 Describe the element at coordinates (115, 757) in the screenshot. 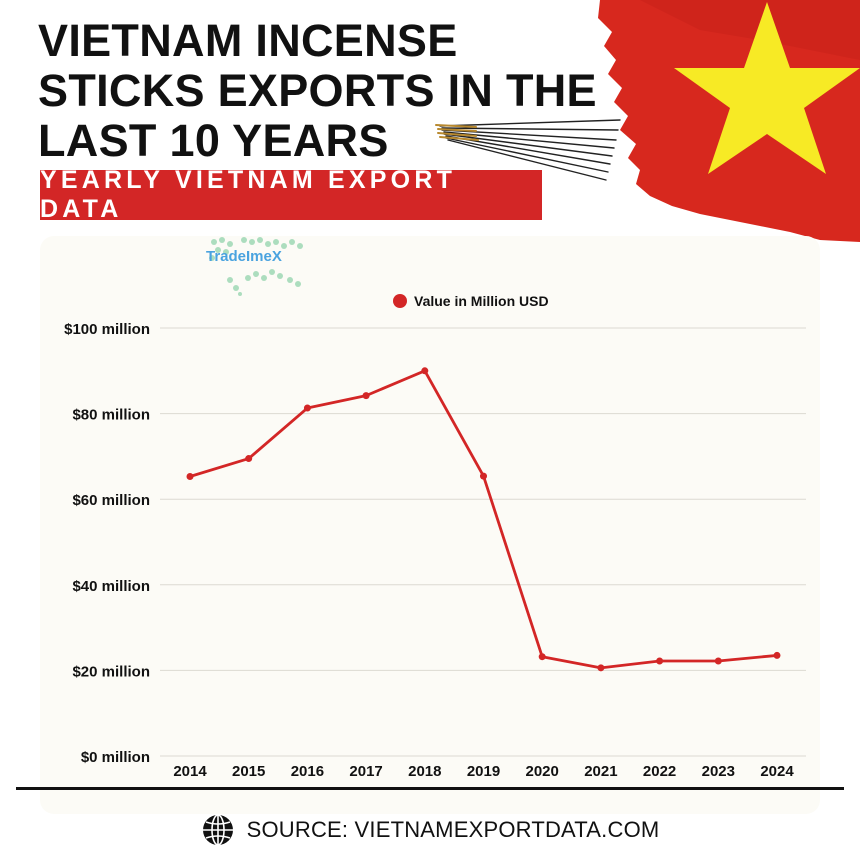

I see `y-tick-label: $0 million` at that location.